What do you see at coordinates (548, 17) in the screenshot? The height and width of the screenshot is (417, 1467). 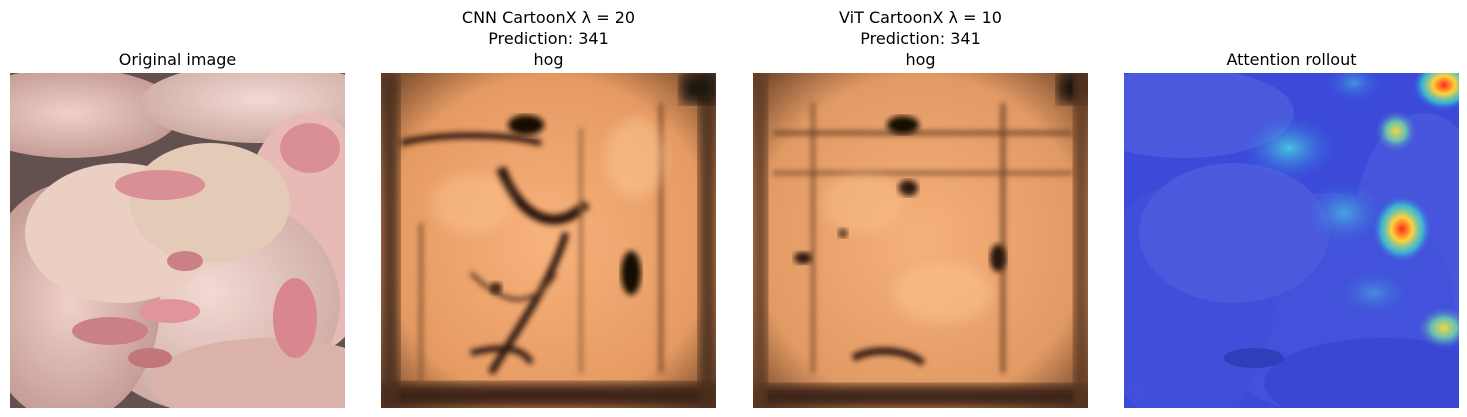 I see `title-line: CNN CartoonX λ = 20` at bounding box center [548, 17].